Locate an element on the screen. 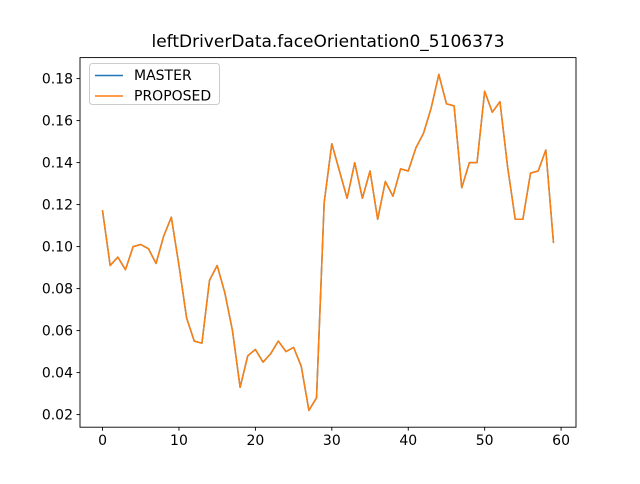 The width and height of the screenshot is (640, 484). x-tick-label: 0 is located at coordinates (102, 441).